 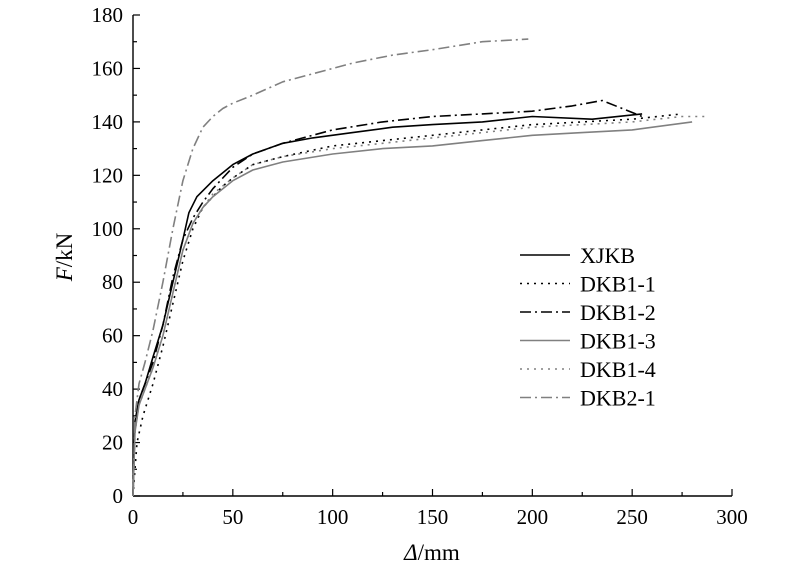 What do you see at coordinates (732, 517) in the screenshot?
I see `x-tick-label: 300` at bounding box center [732, 517].